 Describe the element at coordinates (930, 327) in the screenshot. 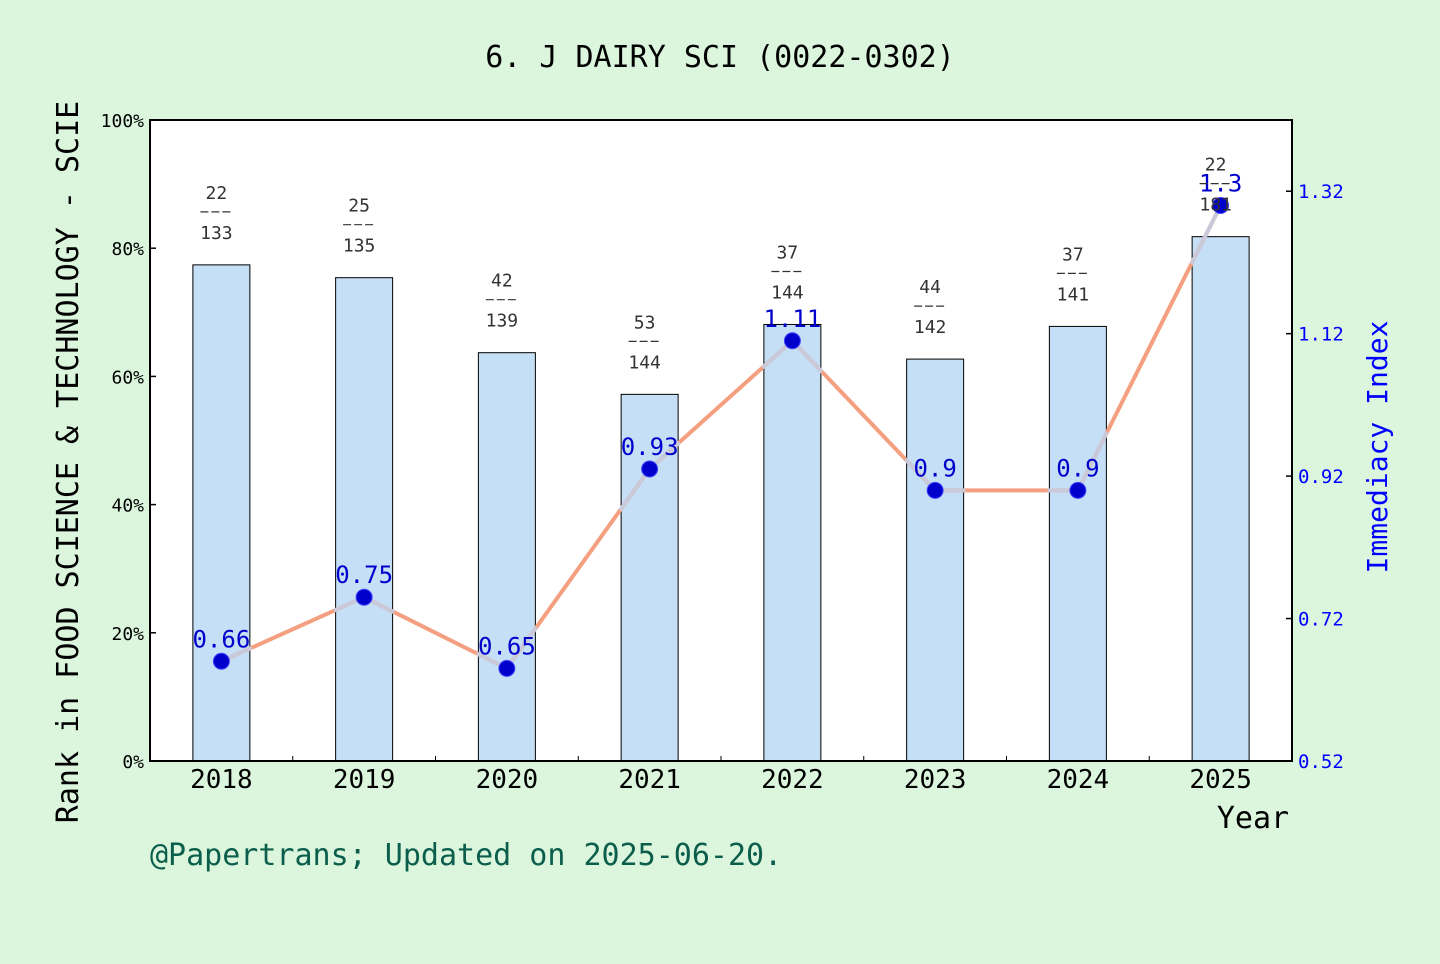

I see `bar-total-label: 142` at that location.